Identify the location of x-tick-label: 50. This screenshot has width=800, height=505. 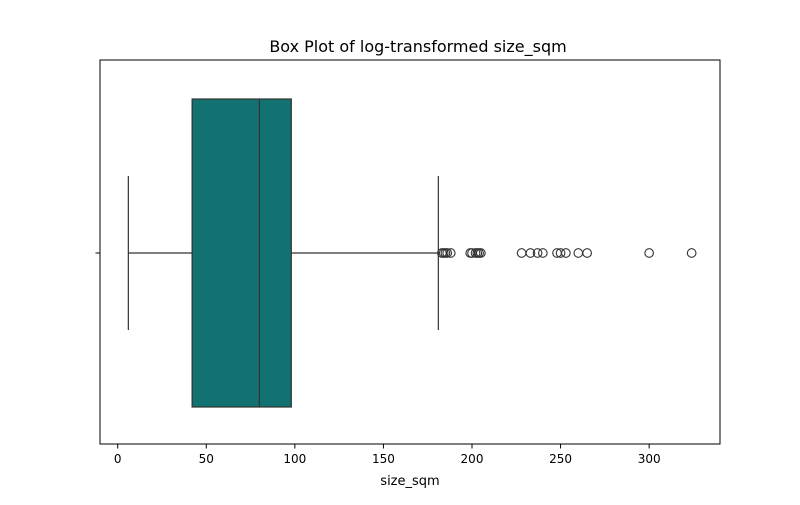
(206, 459).